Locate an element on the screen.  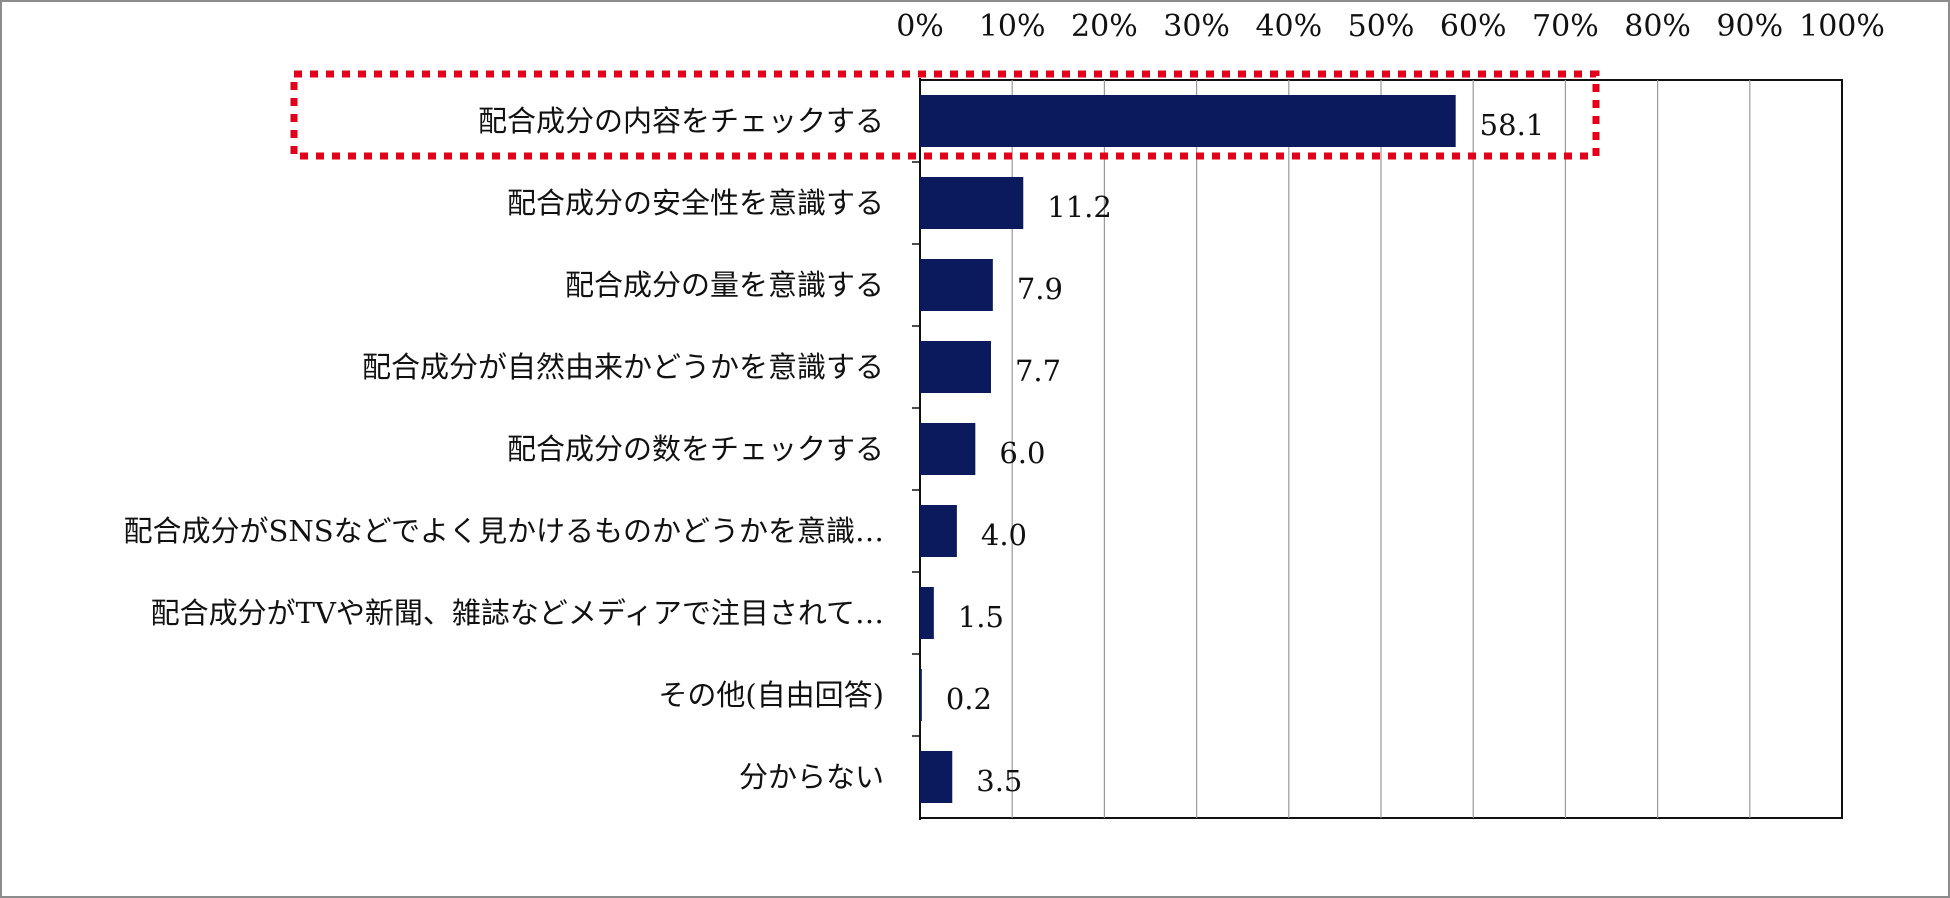
category-label: 分からない is located at coordinates (811, 777).